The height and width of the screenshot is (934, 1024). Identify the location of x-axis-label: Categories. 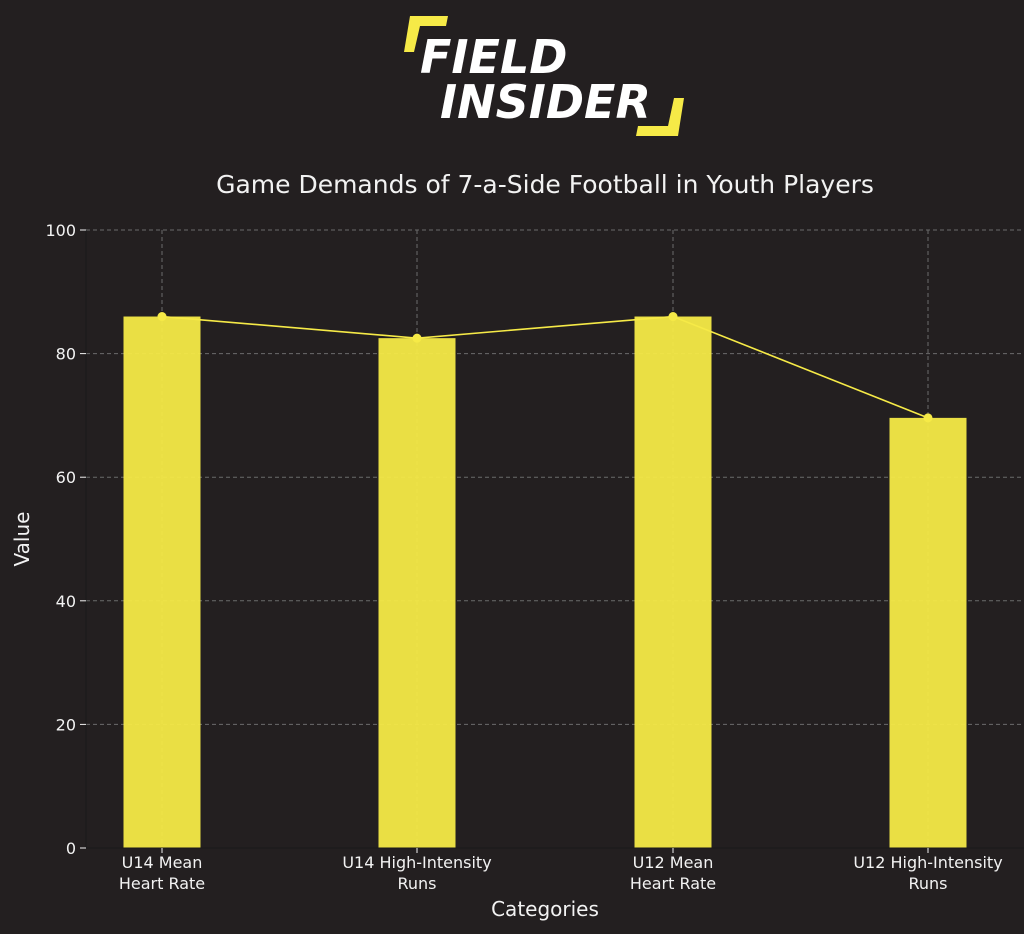
(545, 909).